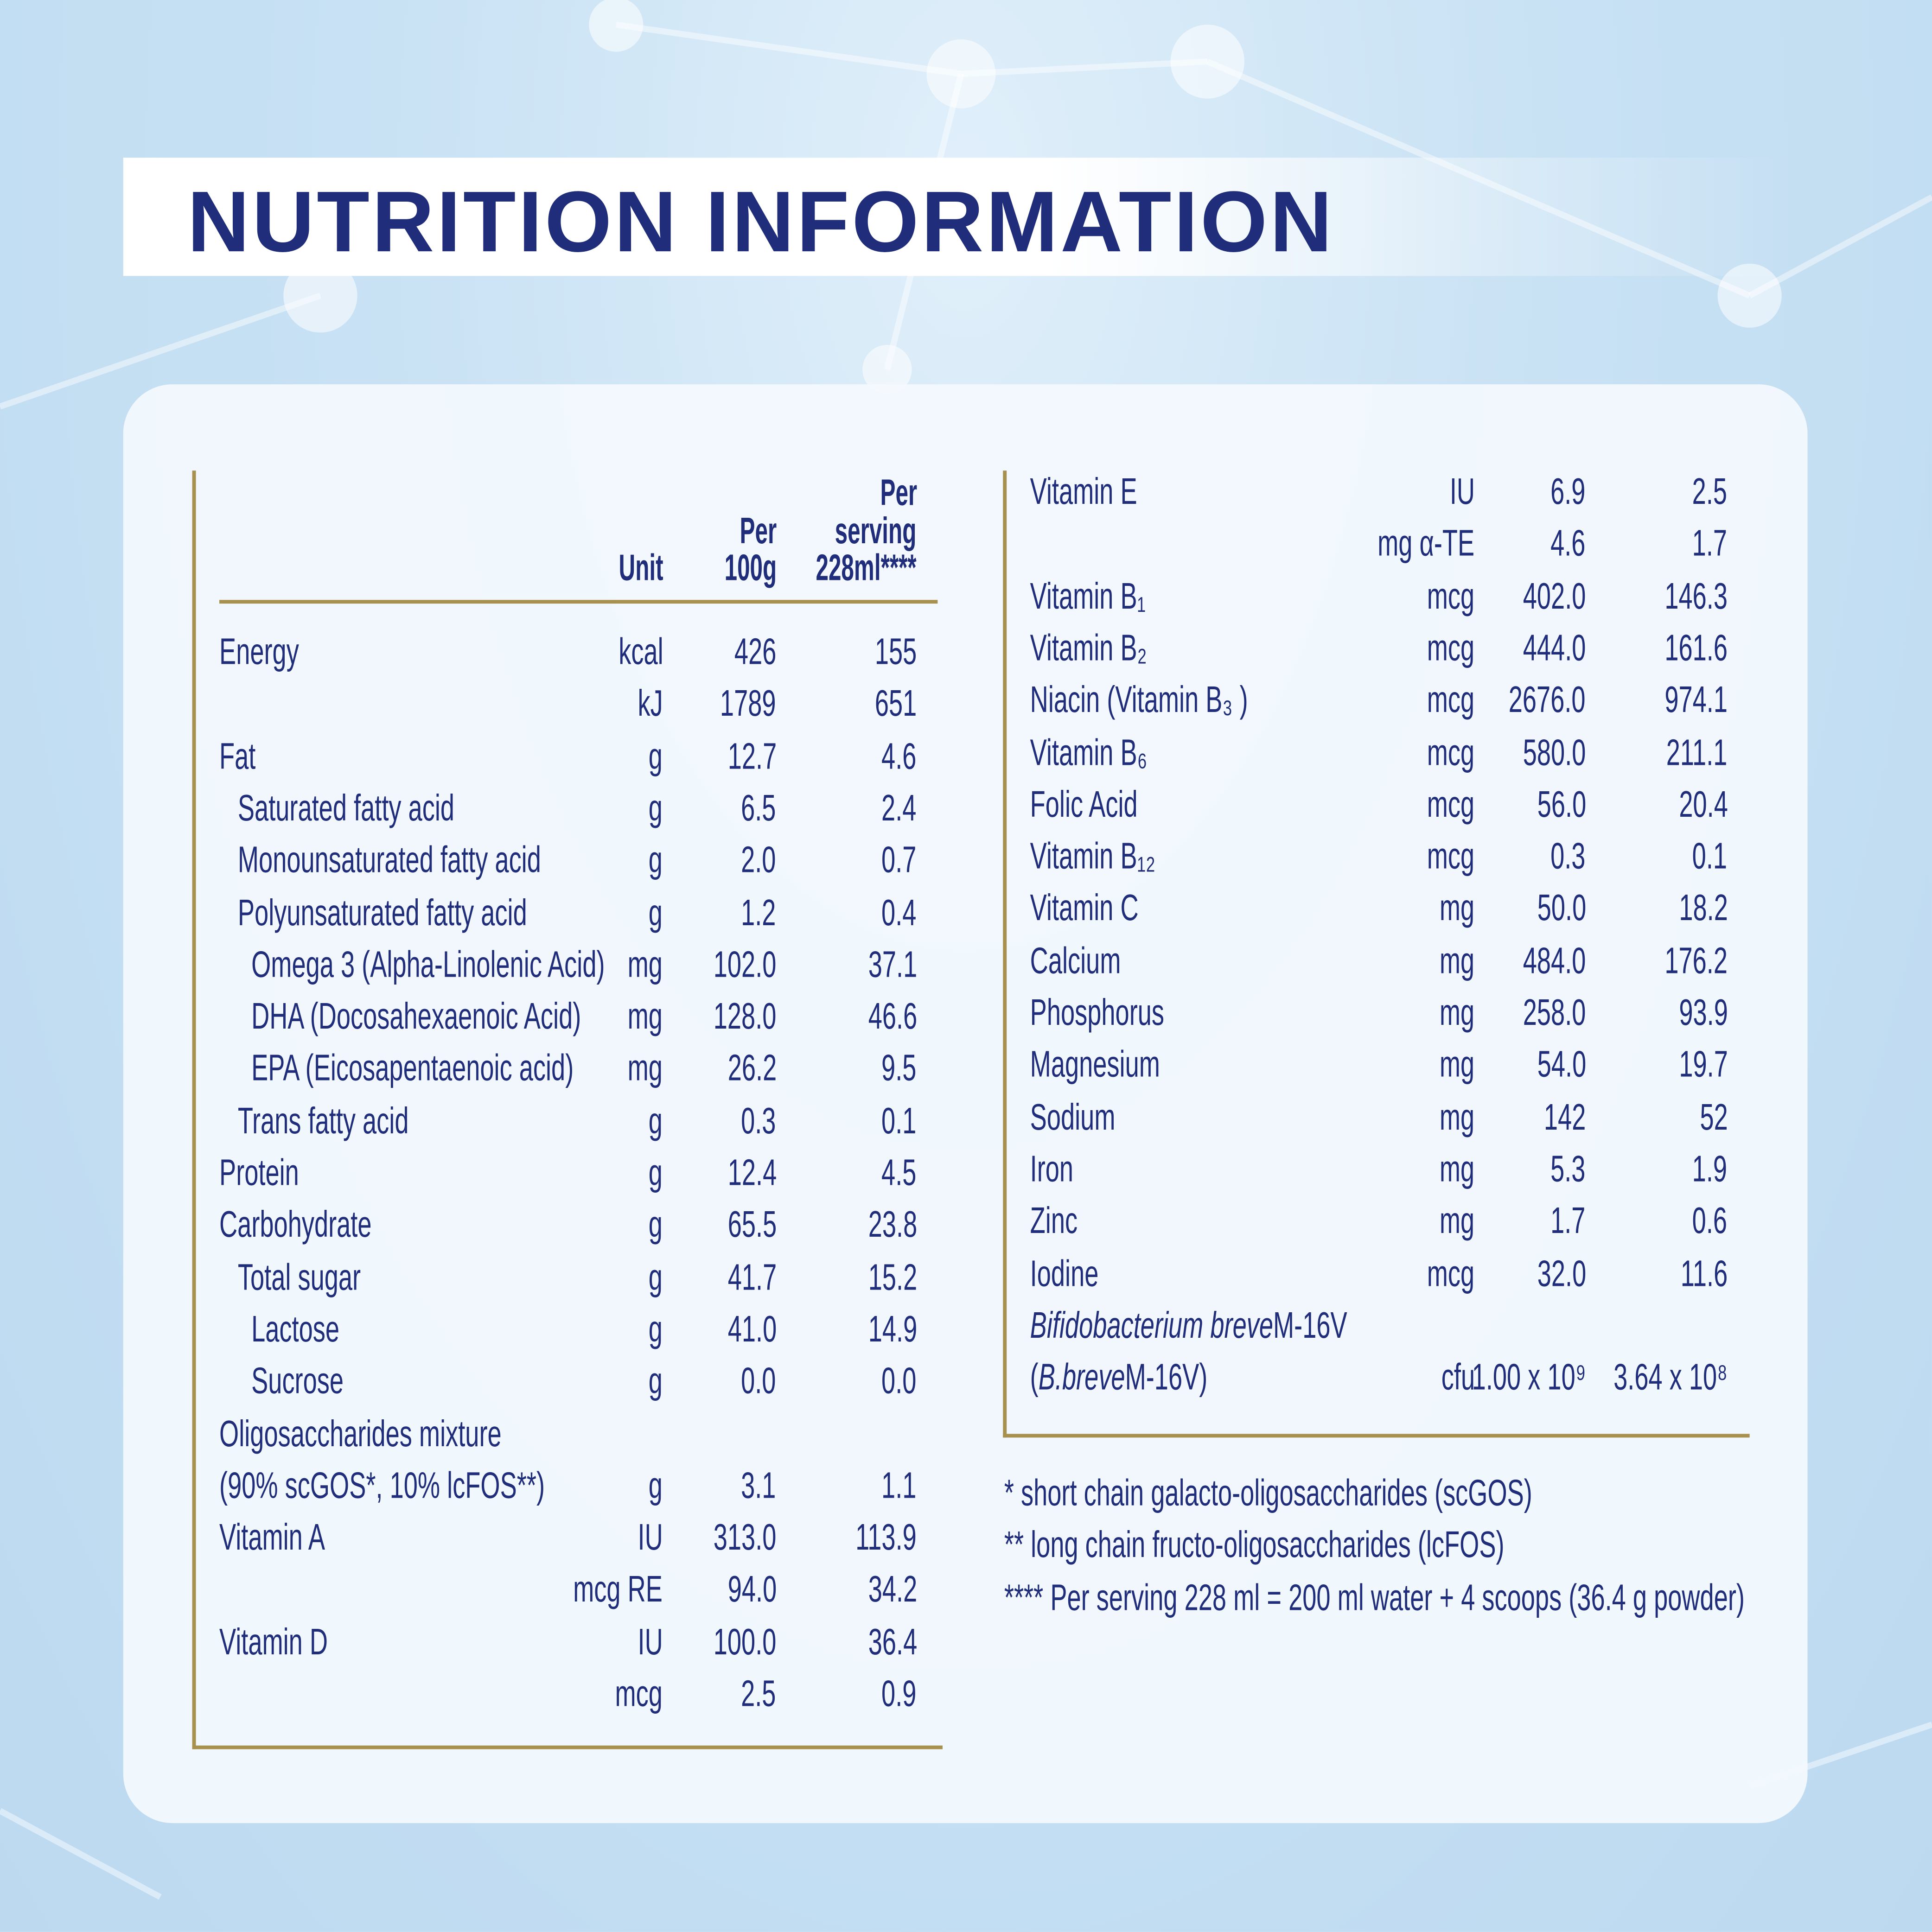 Image resolution: width=1932 pixels, height=1932 pixels. I want to click on nutrient-name: Bifidobacterium breve M-16V, so click(1263, 1326).